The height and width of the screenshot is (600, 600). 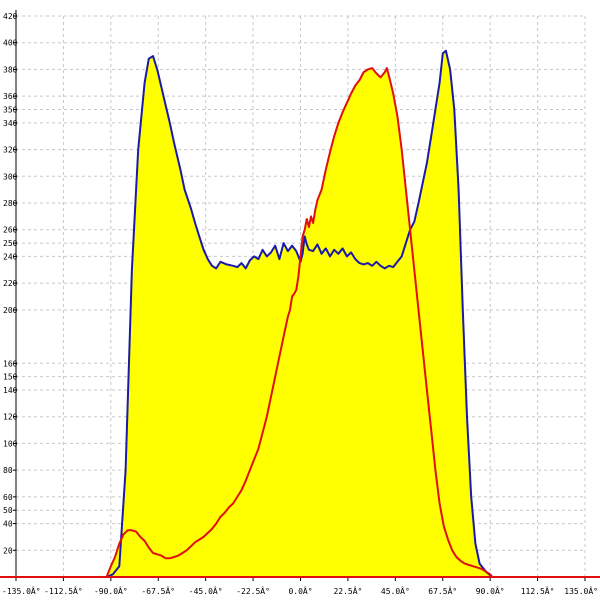 I want to click on y-tick-label: 20, so click(x=8, y=550).